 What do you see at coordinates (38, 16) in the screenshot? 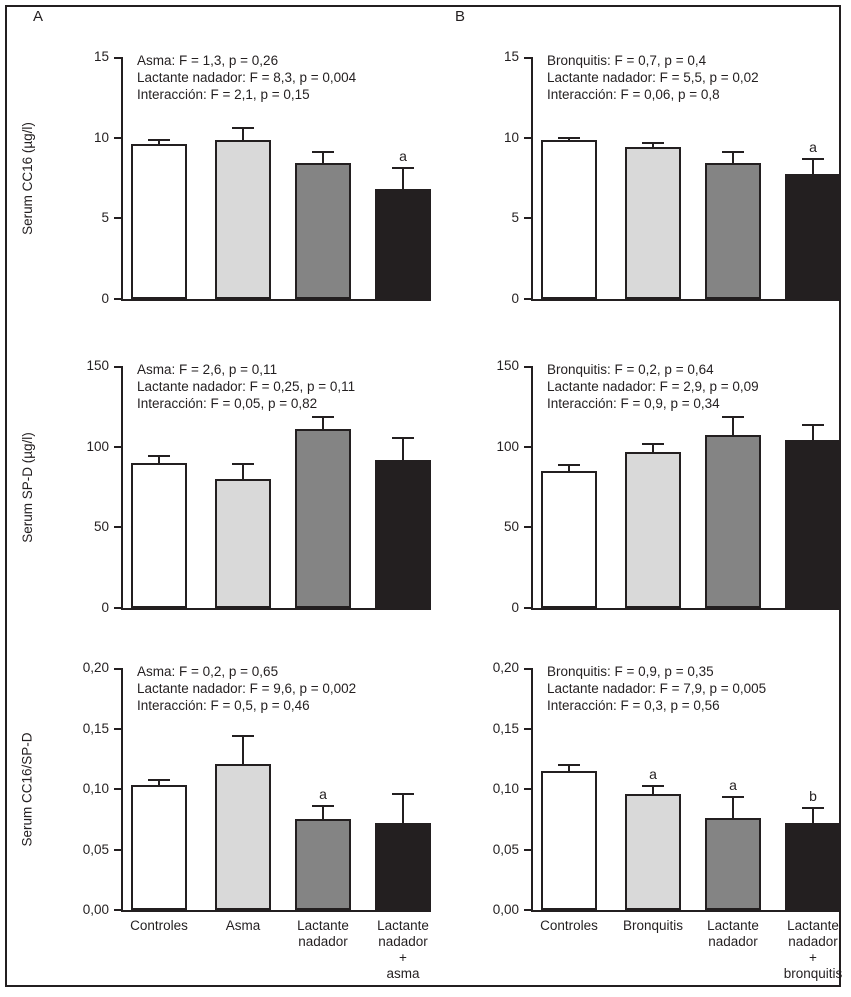
I see `panel-a-label: A` at bounding box center [38, 16].